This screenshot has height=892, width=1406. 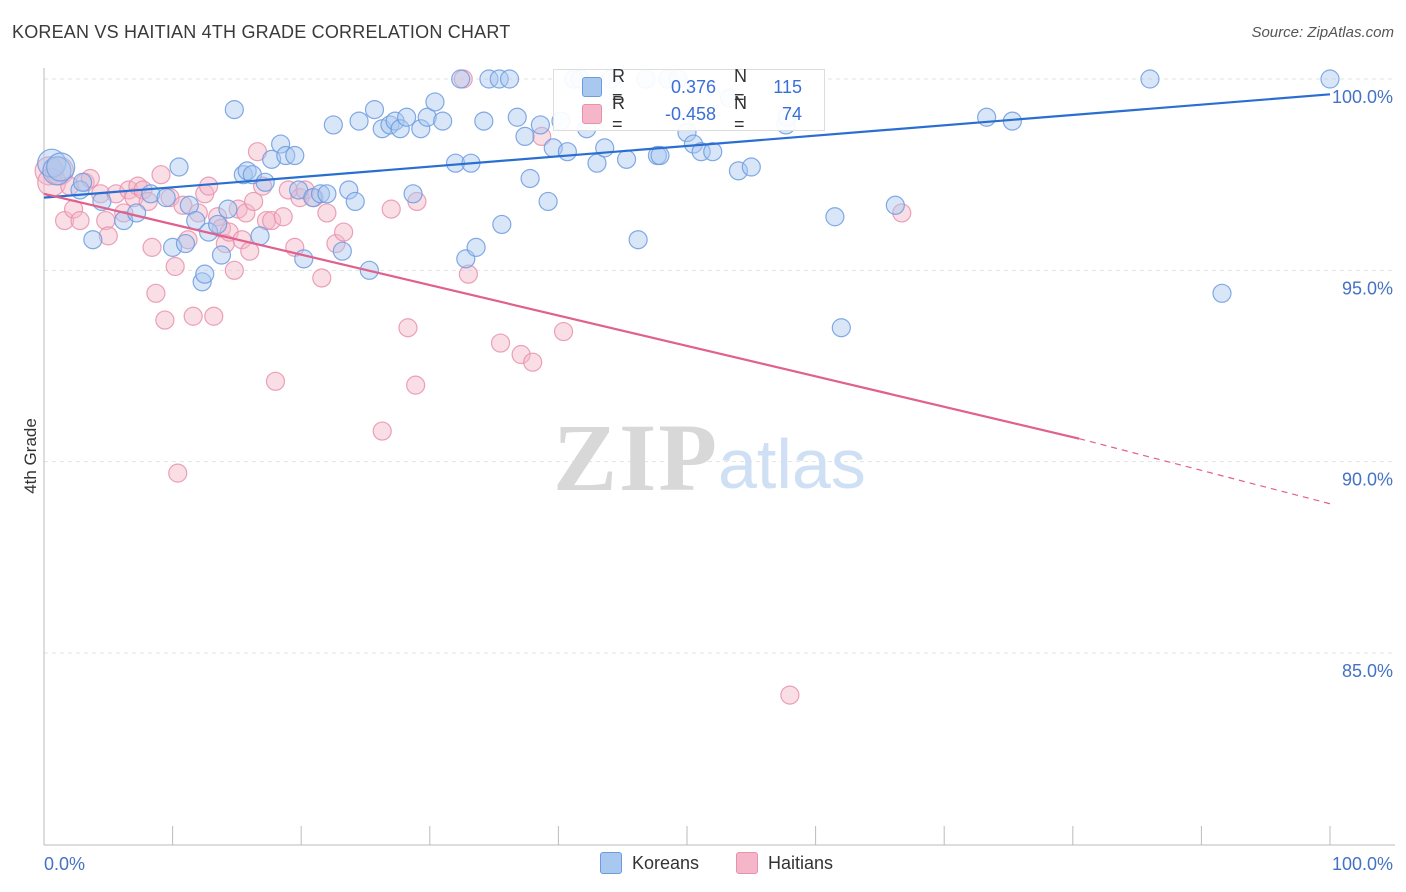 I want to click on legend-n-label: N =, so click(x=740, y=113).